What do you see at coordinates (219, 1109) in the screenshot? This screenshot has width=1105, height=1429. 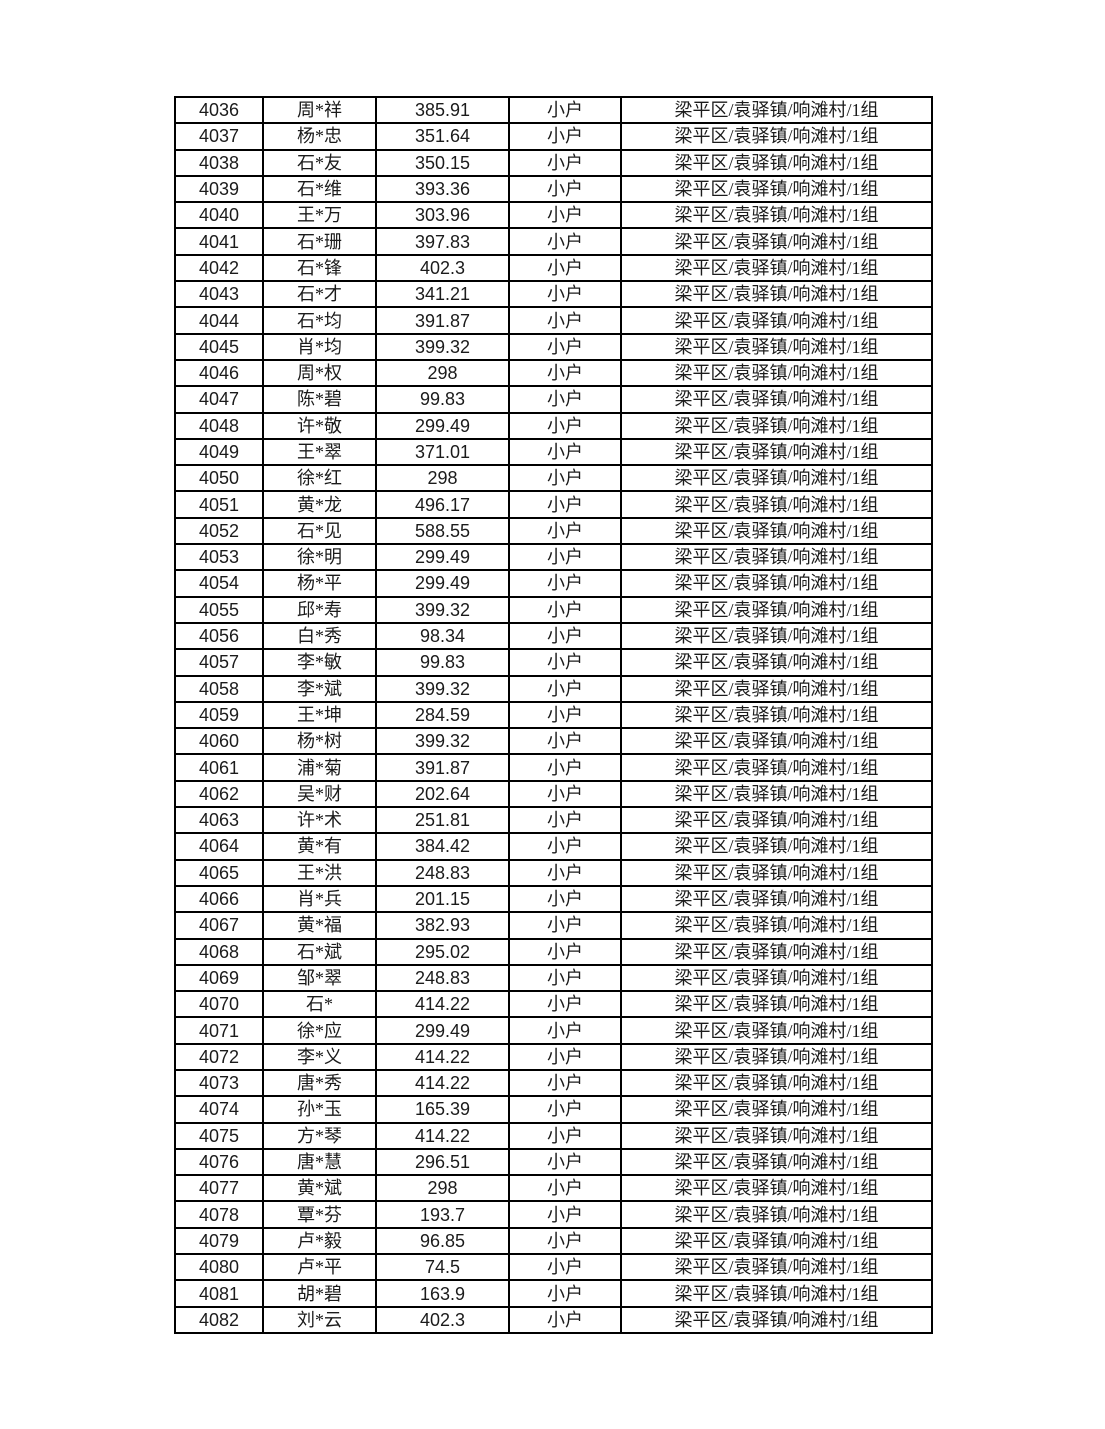 I see `cell-id: 4074` at bounding box center [219, 1109].